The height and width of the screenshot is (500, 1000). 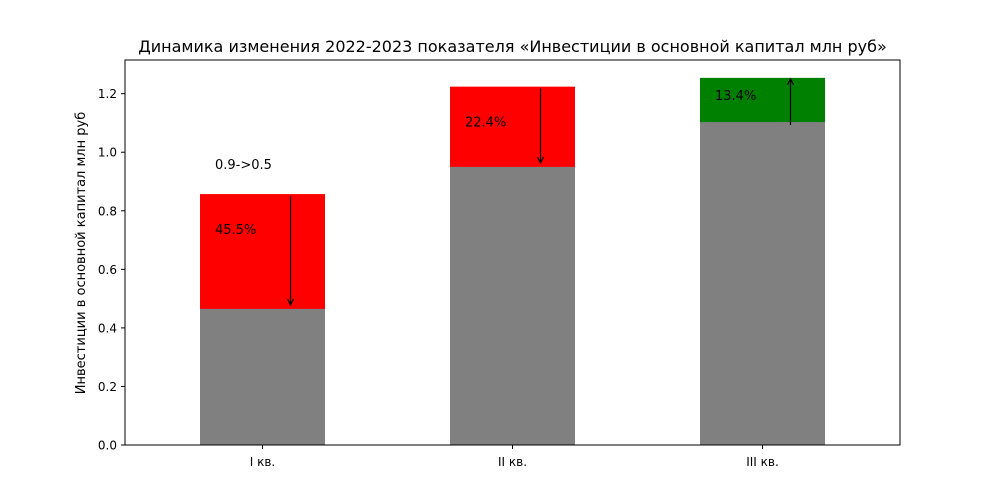 I want to click on annotation-label: 0.9->0.5, so click(x=243, y=165).